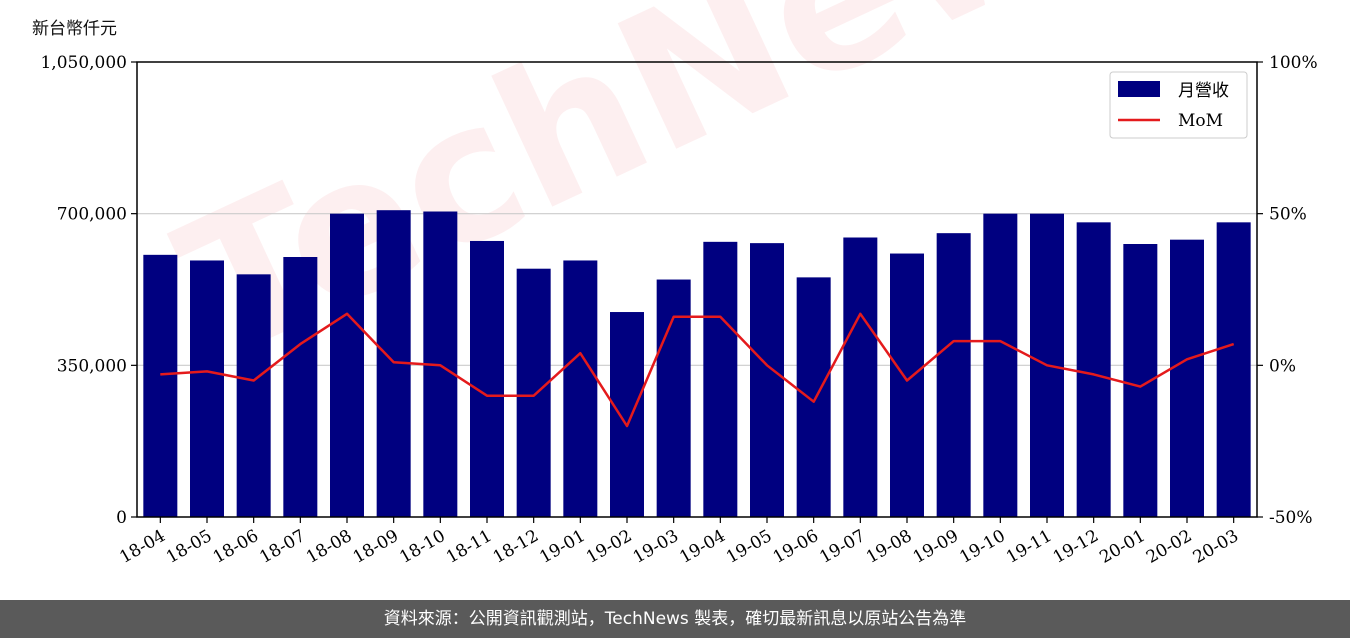  Describe the element at coordinates (562, 547) in the screenshot. I see `x-tick-label: 19-01` at that location.